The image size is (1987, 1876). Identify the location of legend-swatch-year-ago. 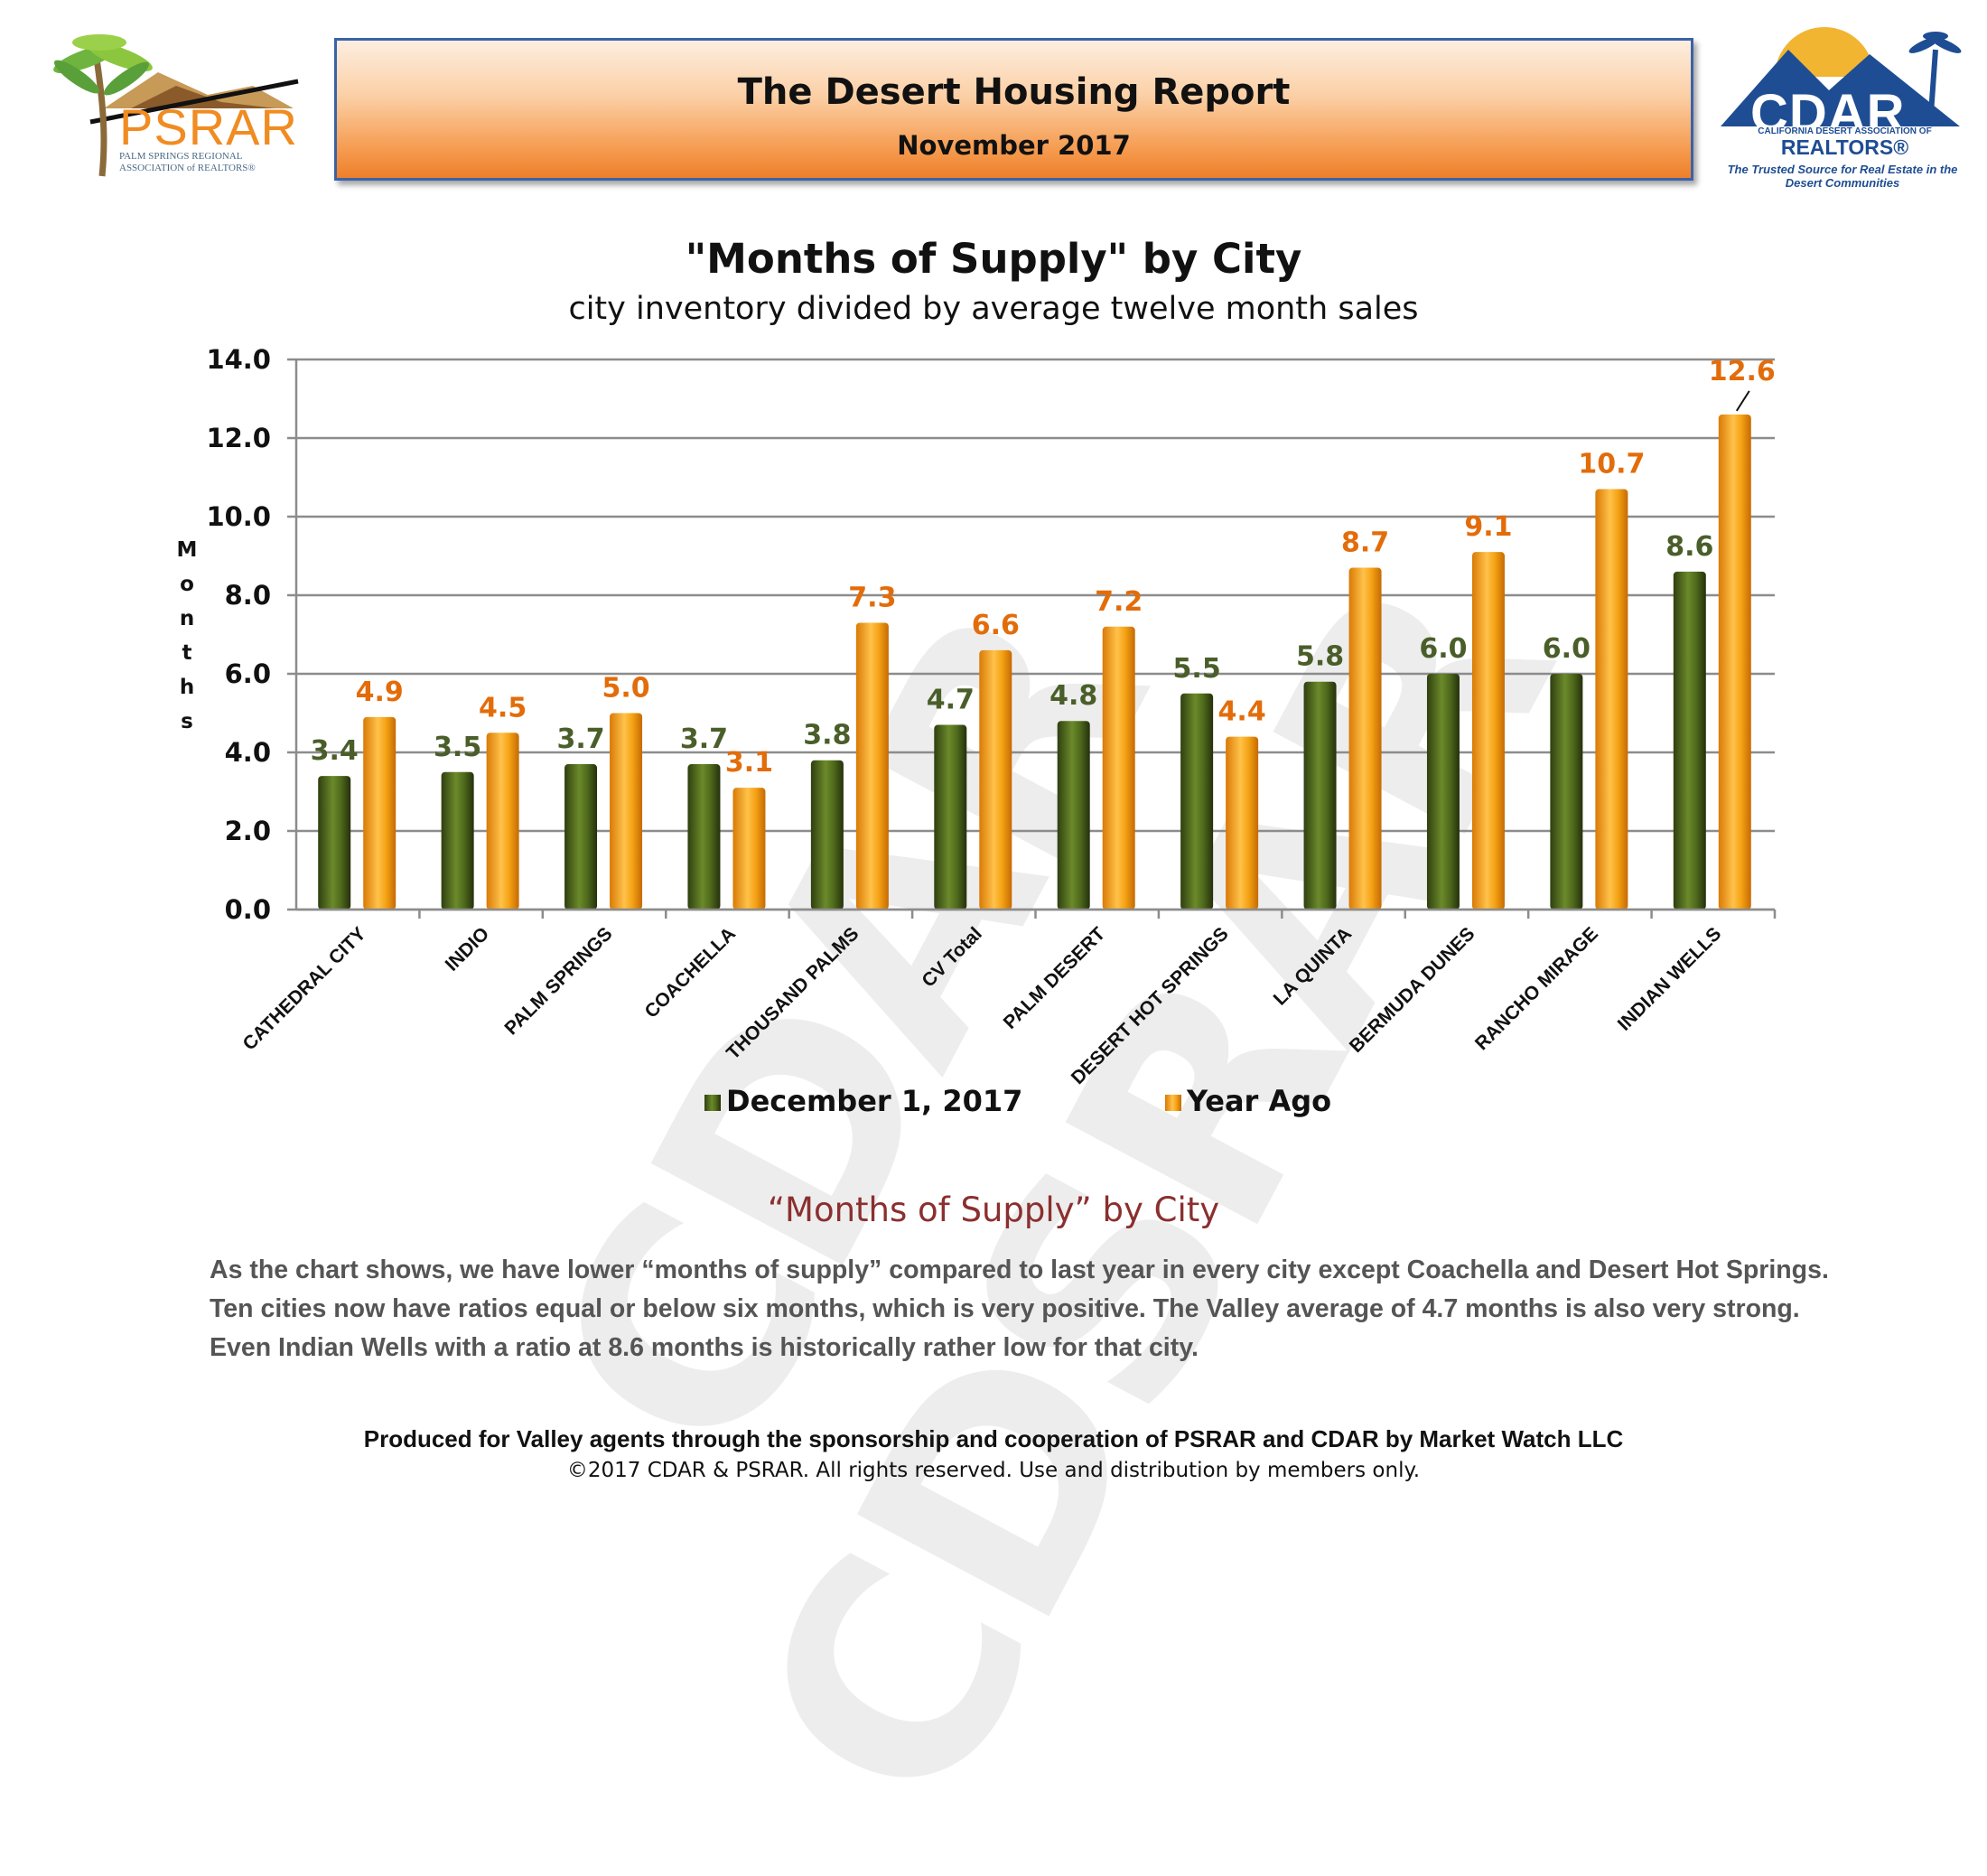
(1173, 1103).